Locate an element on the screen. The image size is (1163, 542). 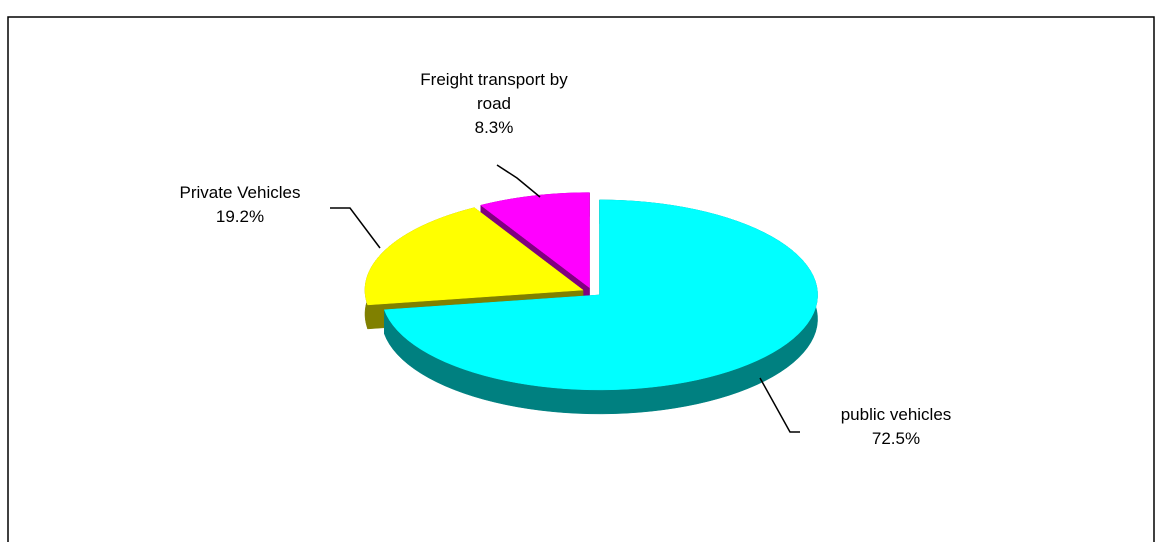
slice-value-label: 8.3% is located at coordinates (494, 127).